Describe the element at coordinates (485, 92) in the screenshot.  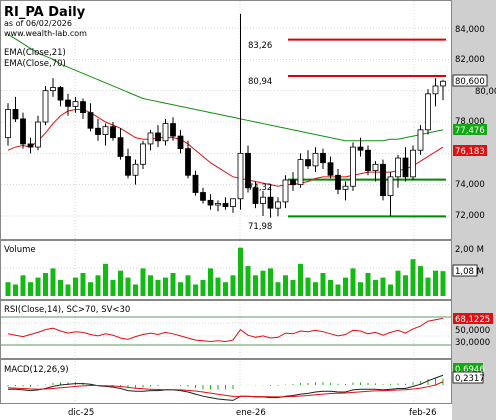
I see `price-tick-80: 80,000` at that location.